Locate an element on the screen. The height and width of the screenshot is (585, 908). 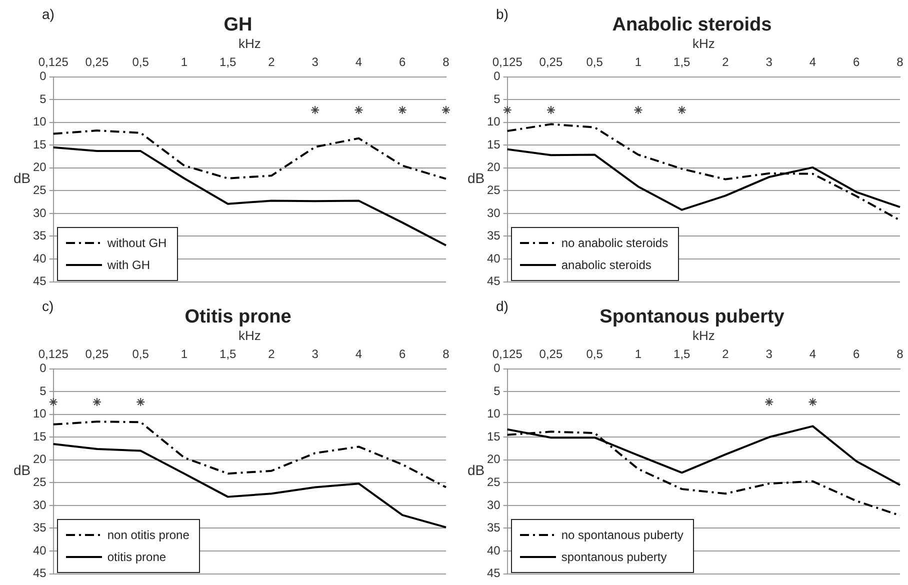
chart-title: GH is located at coordinates (238, 25).